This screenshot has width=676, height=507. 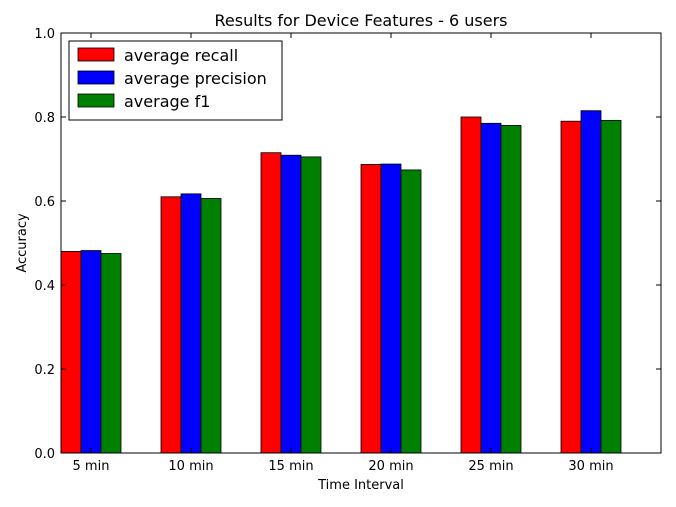 What do you see at coordinates (361, 20) in the screenshot?
I see `chart-title: Results for Device Features - 6 users` at bounding box center [361, 20].